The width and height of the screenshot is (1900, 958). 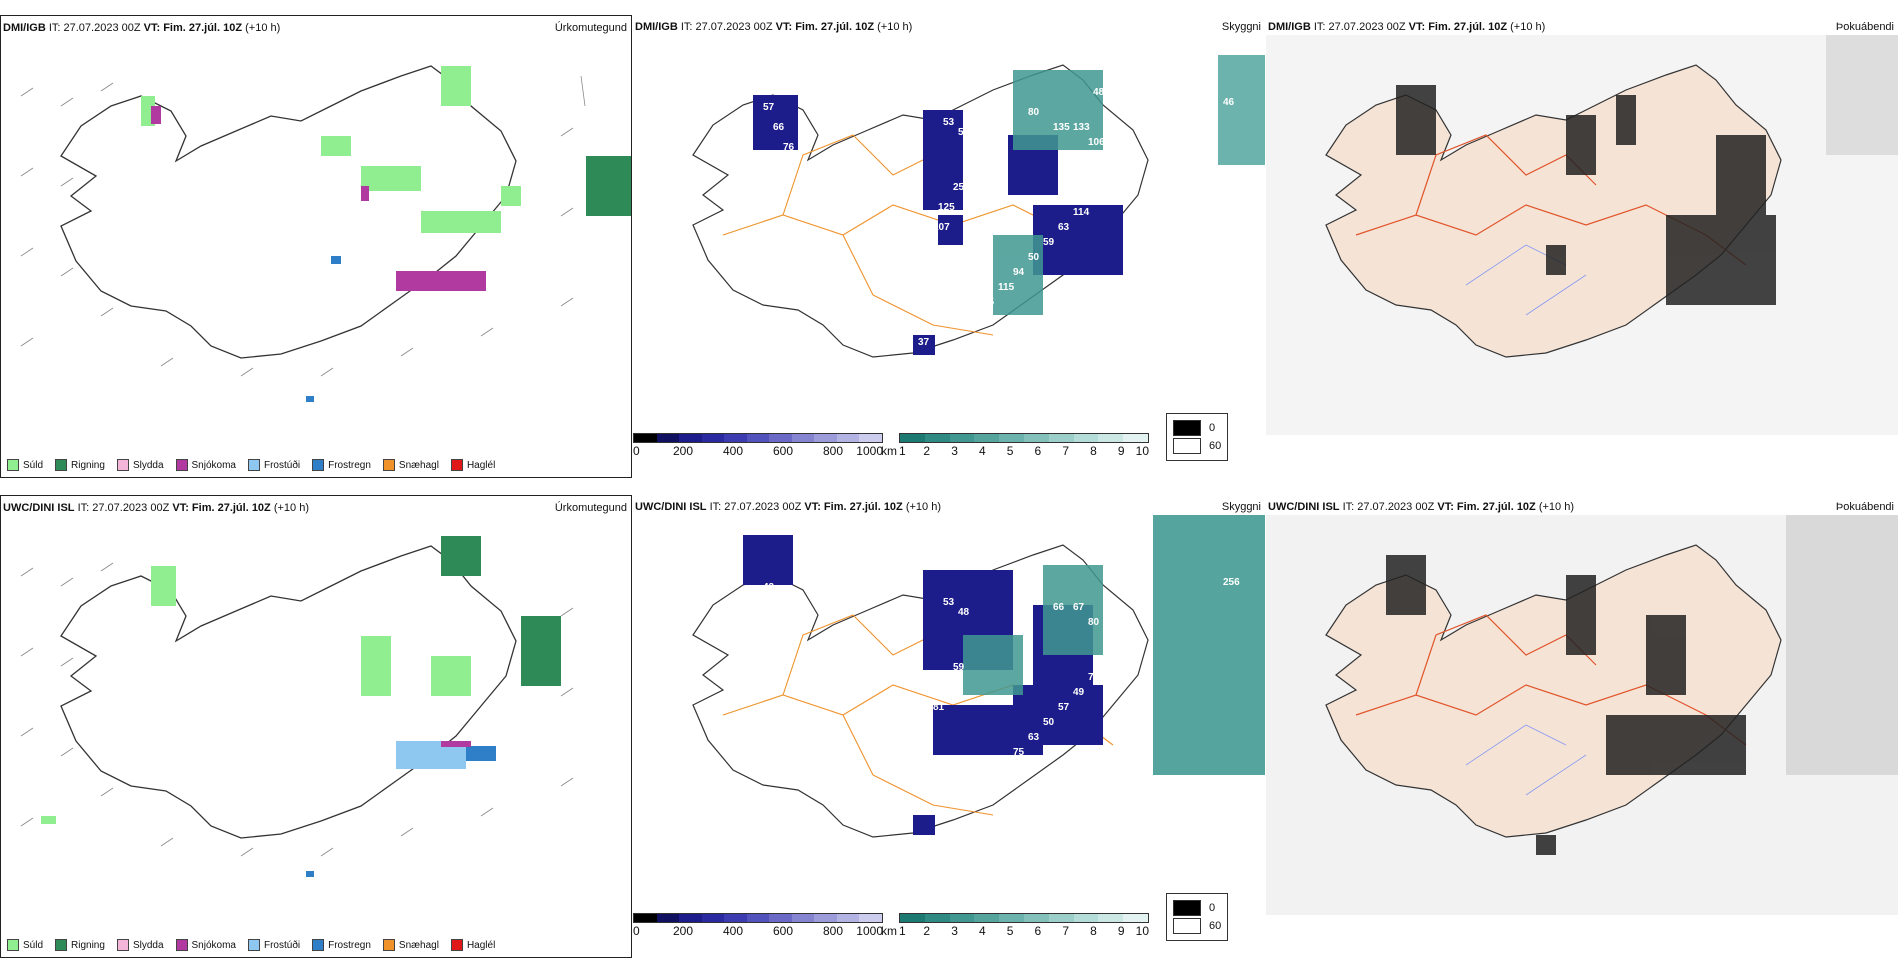 I want to click on visibility-tick: 8, so click(x=1093, y=931).